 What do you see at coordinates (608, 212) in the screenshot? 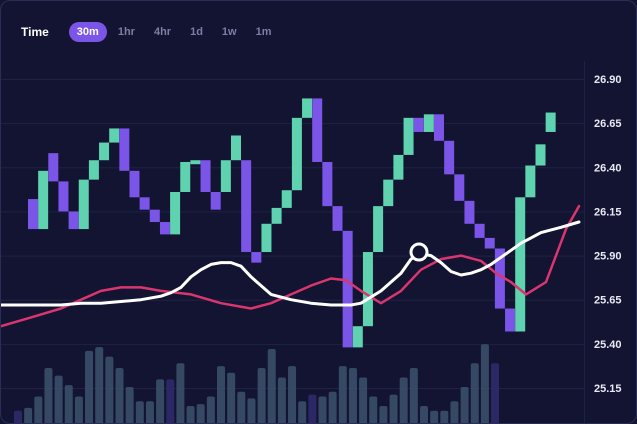
I see `y-tick-label: 26.15` at bounding box center [608, 212].